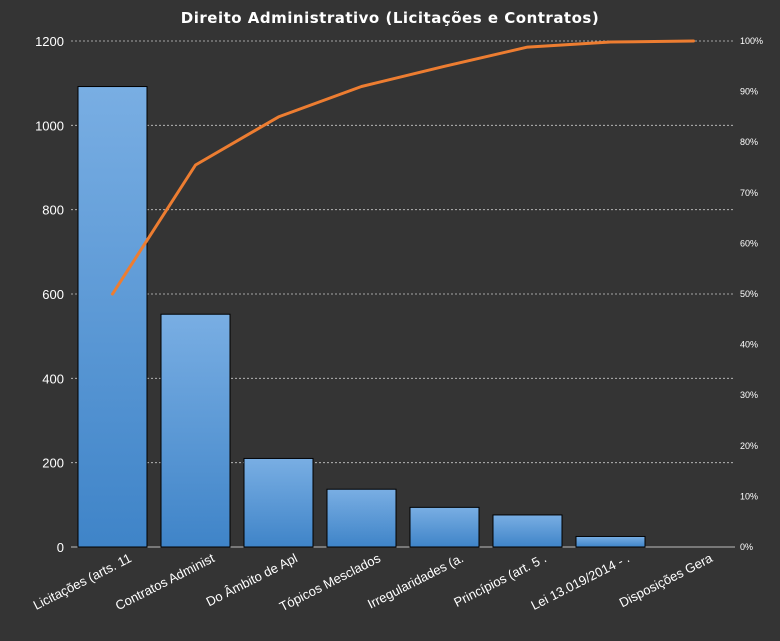 The width and height of the screenshot is (780, 641). Describe the element at coordinates (60, 547) in the screenshot. I see `y-tick-label: 0` at that location.